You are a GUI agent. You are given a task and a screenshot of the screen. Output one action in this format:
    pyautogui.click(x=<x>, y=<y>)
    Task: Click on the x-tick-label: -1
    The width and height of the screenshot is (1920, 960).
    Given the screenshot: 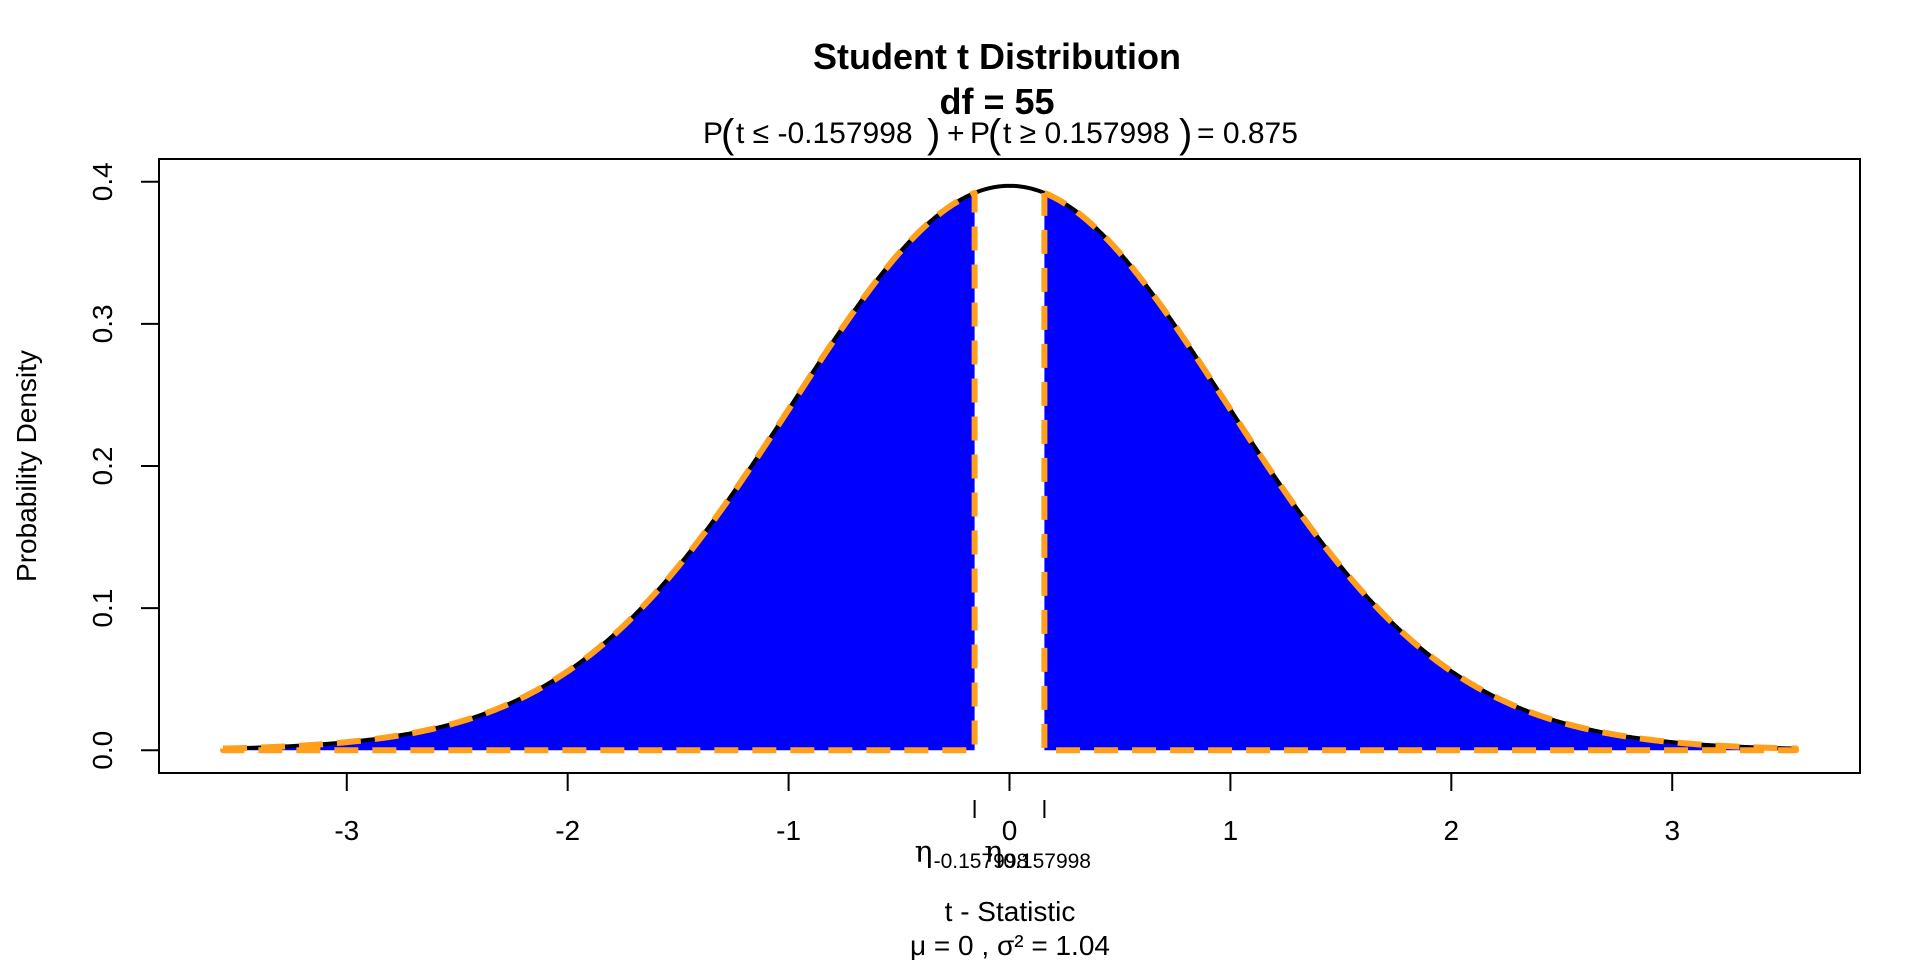 What is the action you would take?
    pyautogui.click(x=788, y=830)
    